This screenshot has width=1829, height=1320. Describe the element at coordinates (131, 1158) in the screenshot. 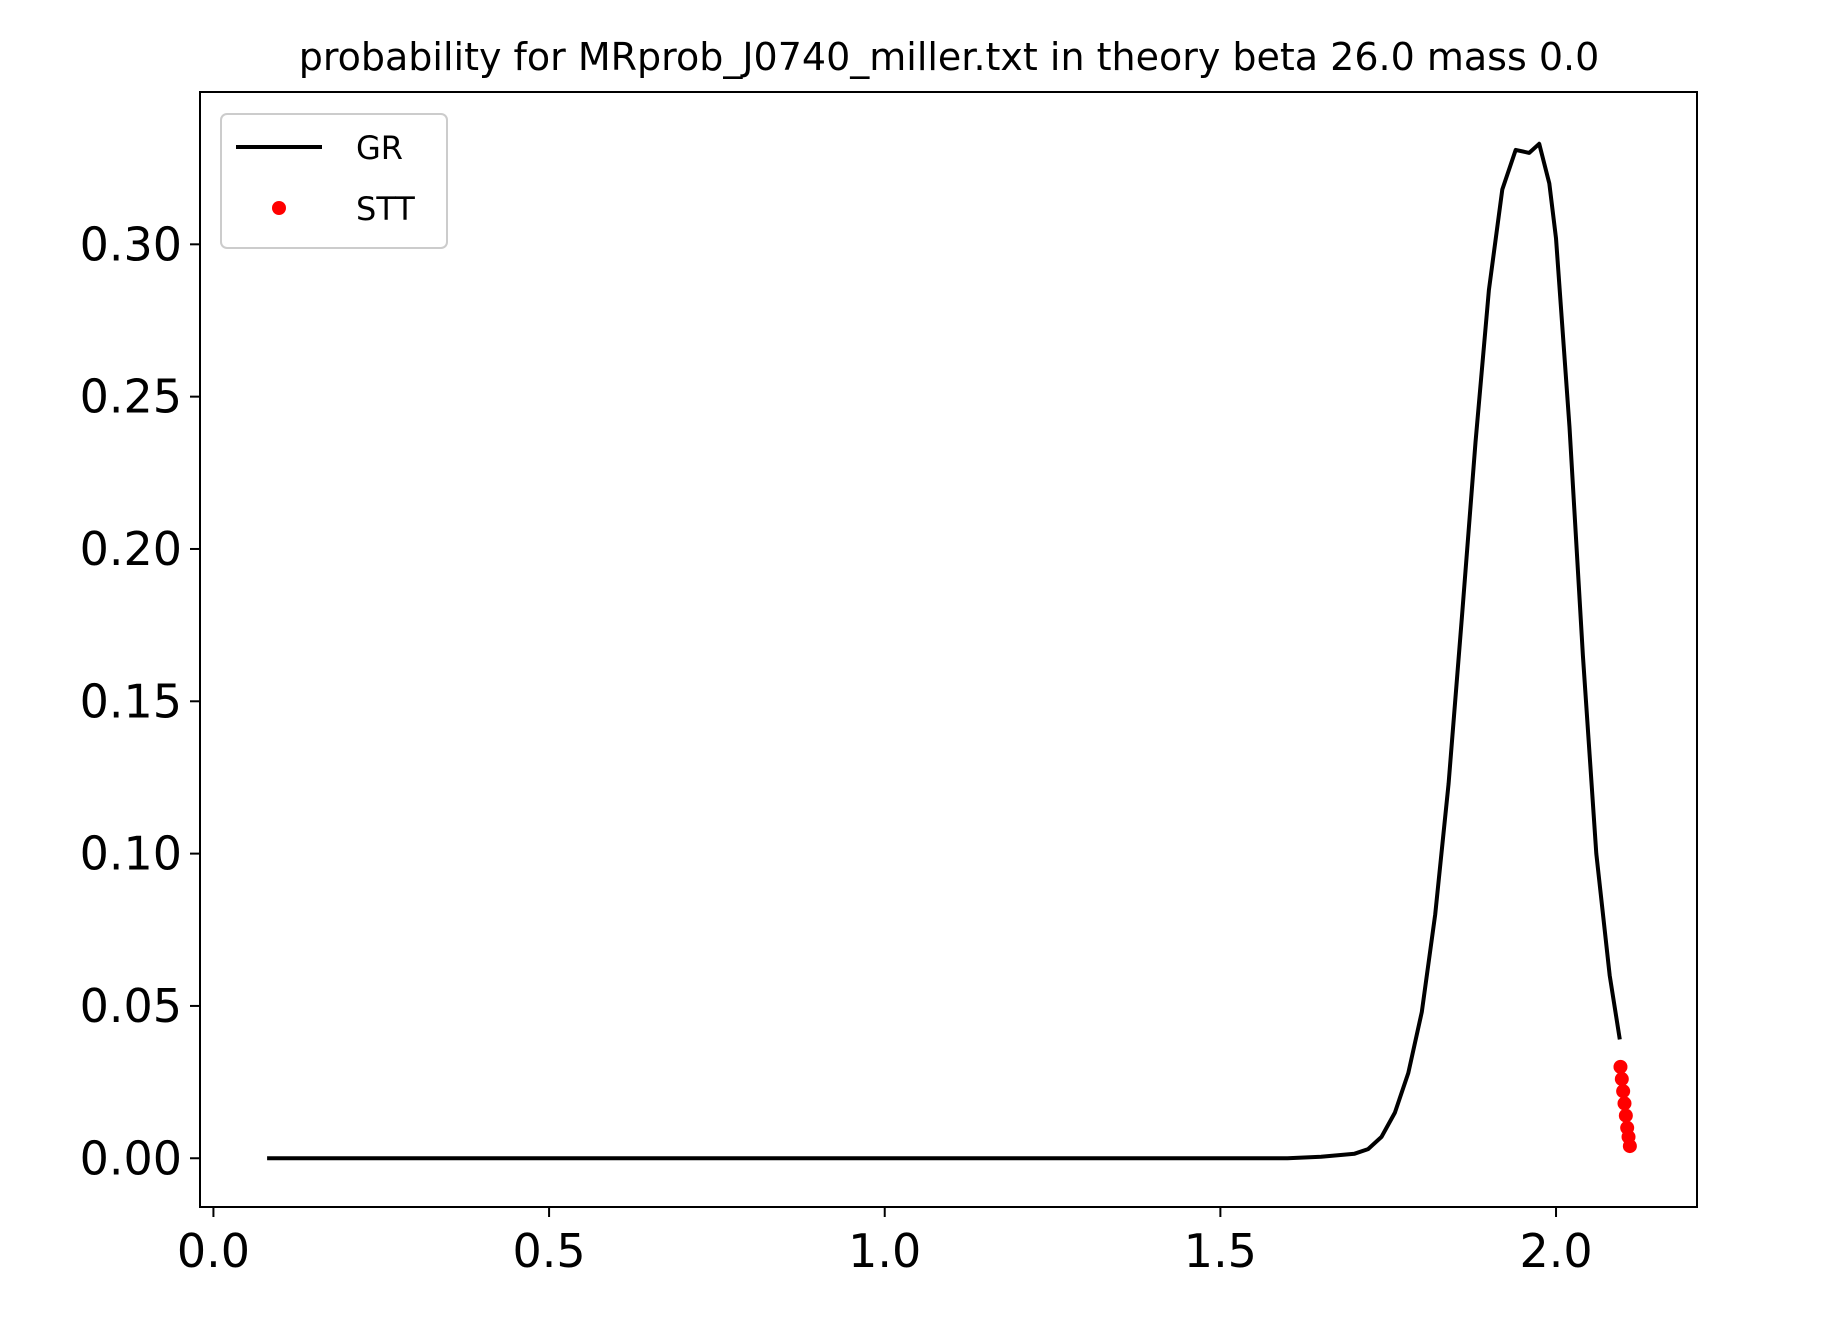

I see `y-tick-label: 0.00` at that location.